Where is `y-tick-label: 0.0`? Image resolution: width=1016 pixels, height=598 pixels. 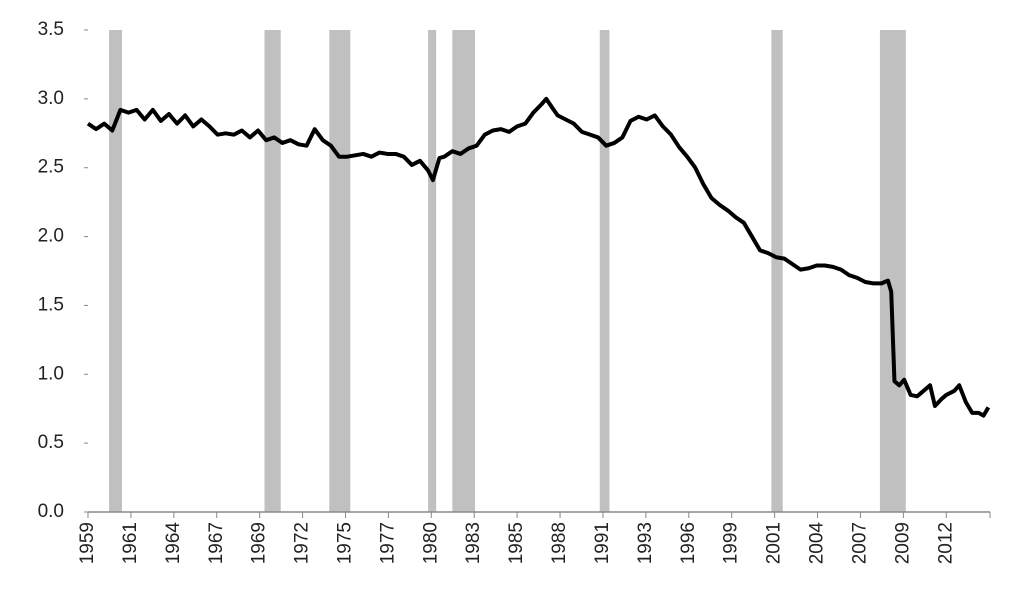 y-tick-label: 0.0 is located at coordinates (51, 511).